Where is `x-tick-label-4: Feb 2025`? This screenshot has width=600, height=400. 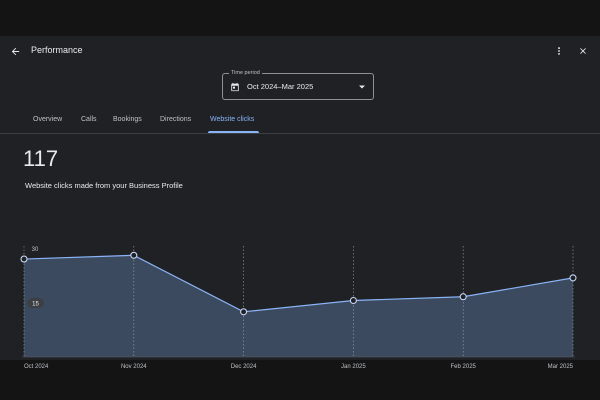 x-tick-label-4: Feb 2025 is located at coordinates (464, 367).